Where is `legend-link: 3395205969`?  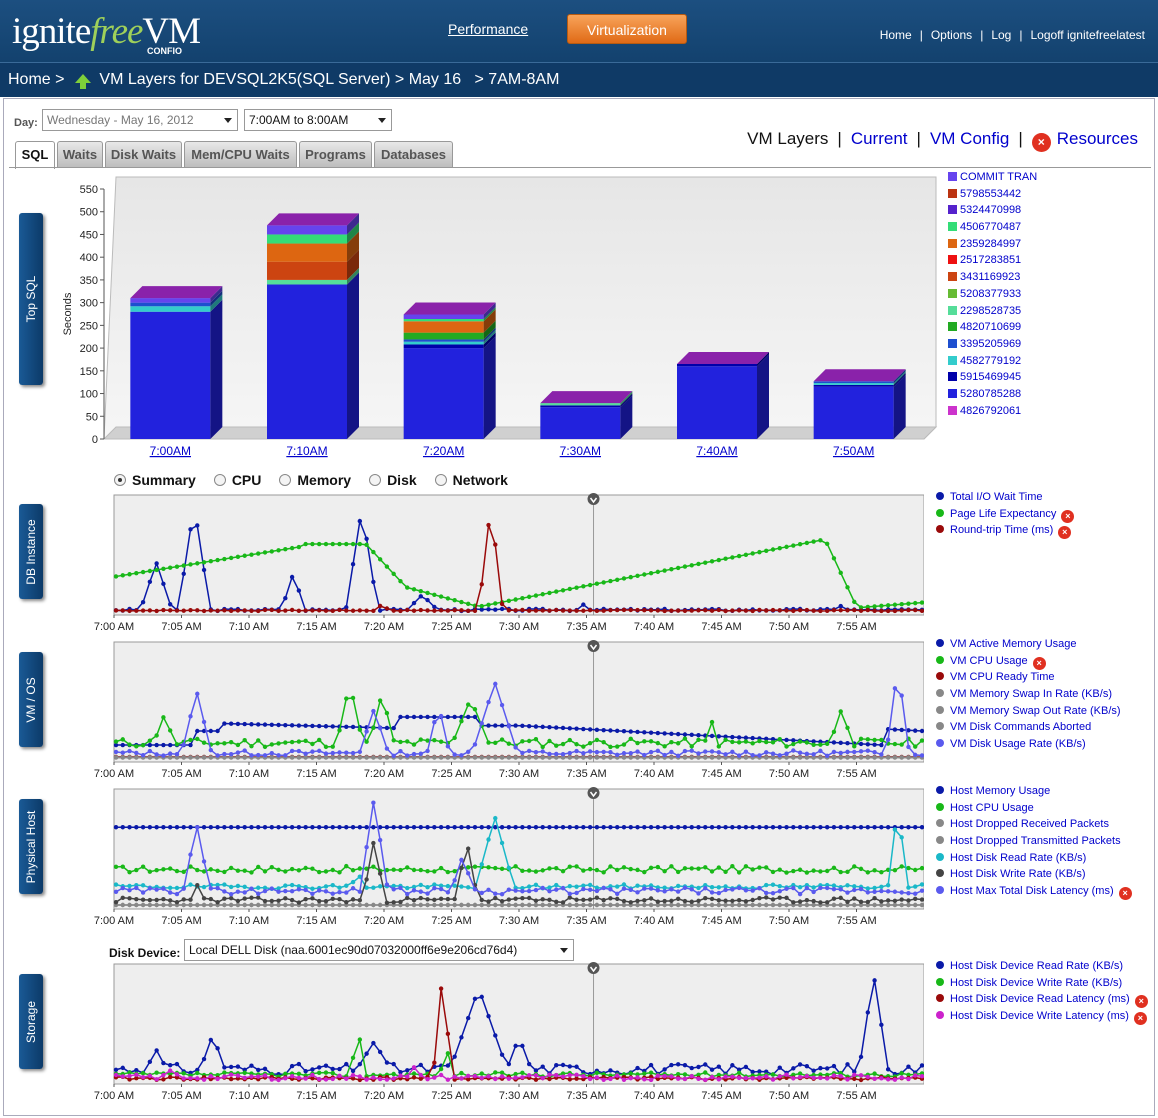 legend-link: 3395205969 is located at coordinates (991, 343).